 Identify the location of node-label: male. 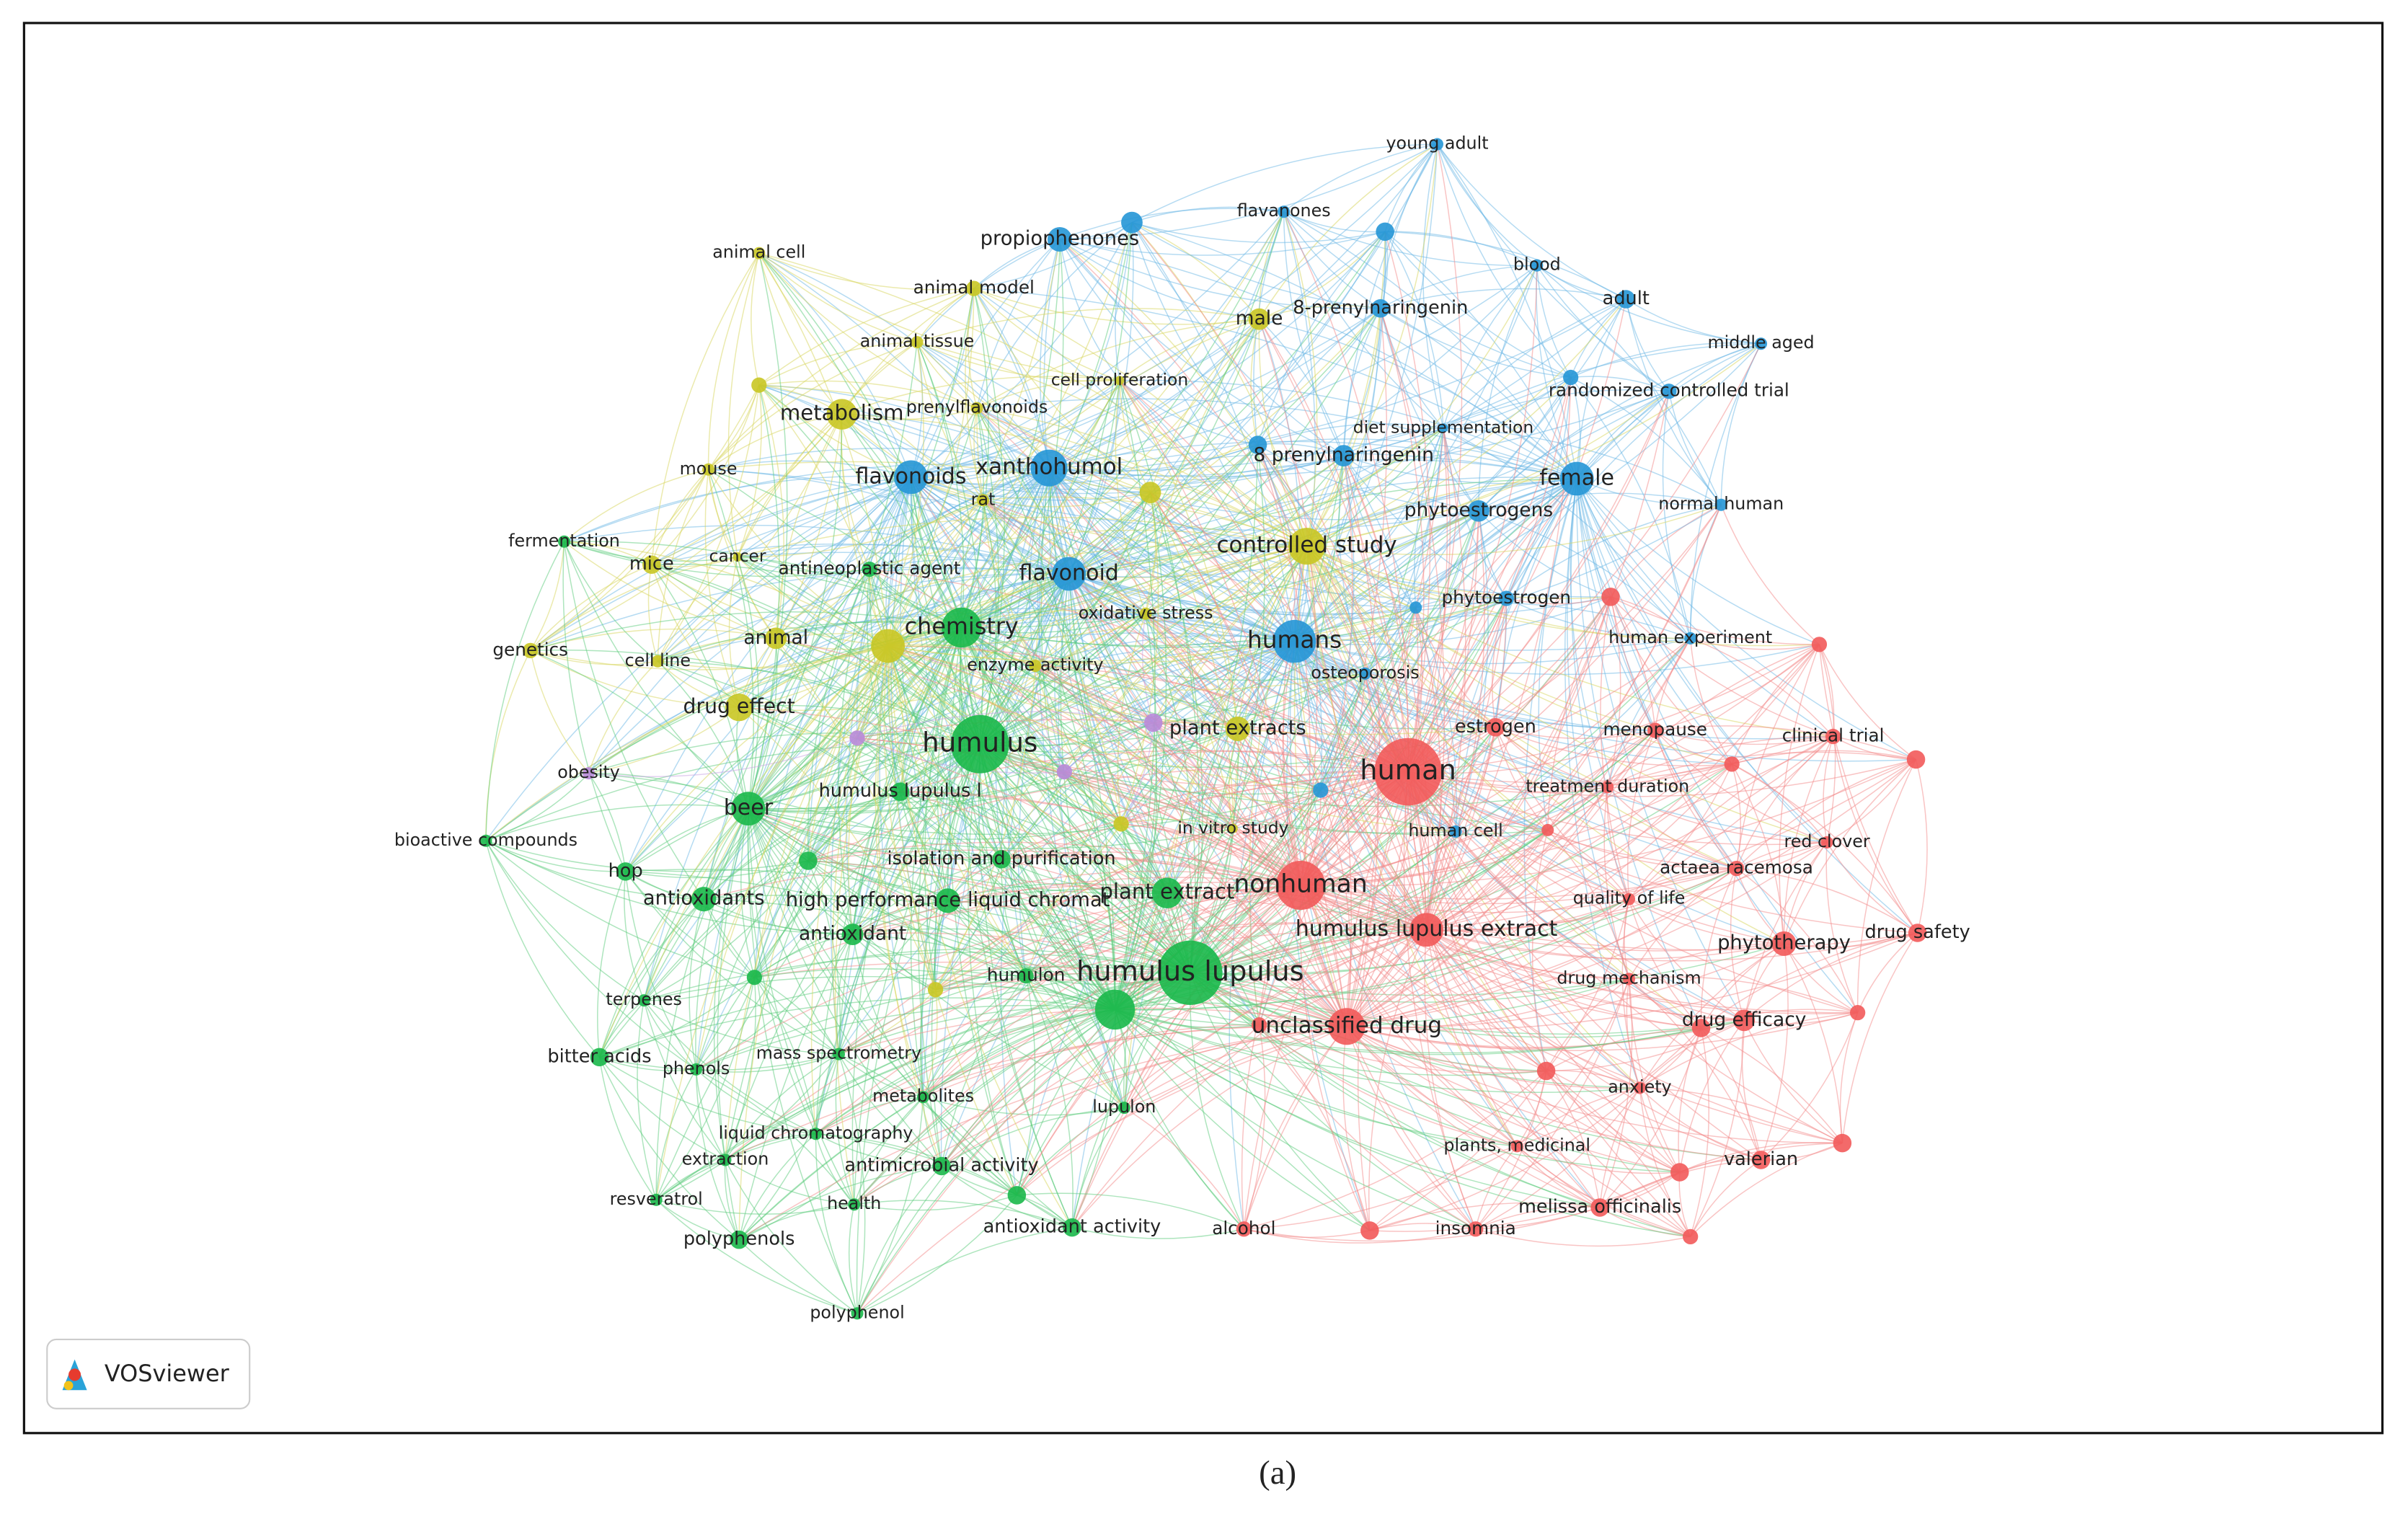
(1259, 318).